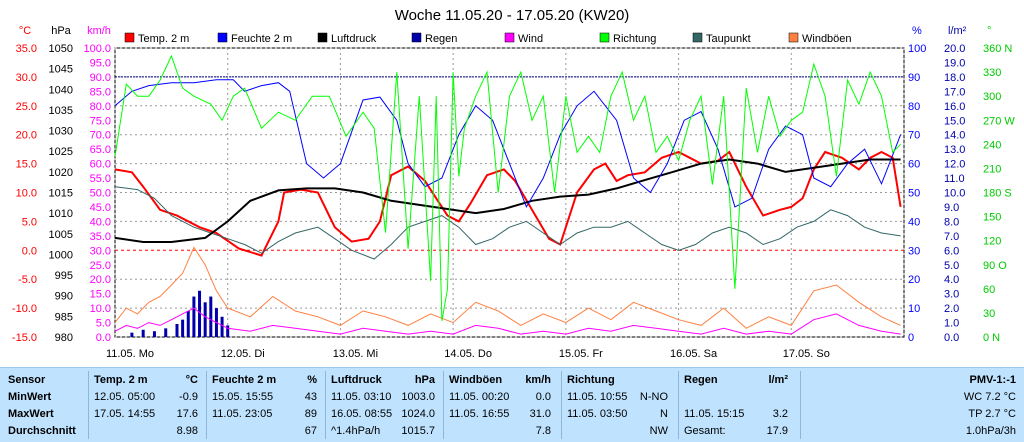 This screenshot has width=1024, height=442. I want to click on wind-tick-label: 80.0, so click(100, 107).